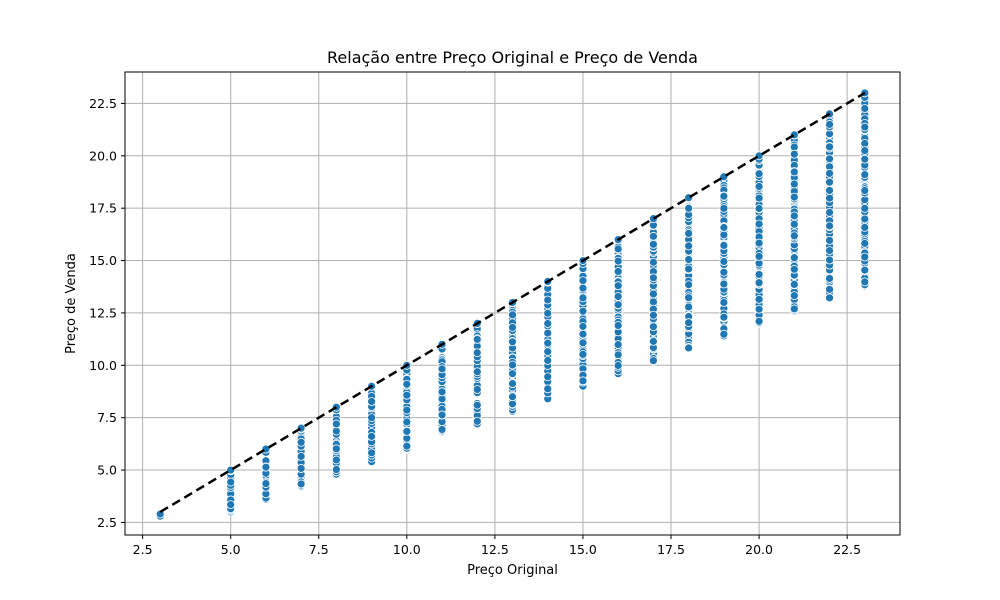 The height and width of the screenshot is (600, 1000). I want to click on y-tick-label: 22.5, so click(103, 103).